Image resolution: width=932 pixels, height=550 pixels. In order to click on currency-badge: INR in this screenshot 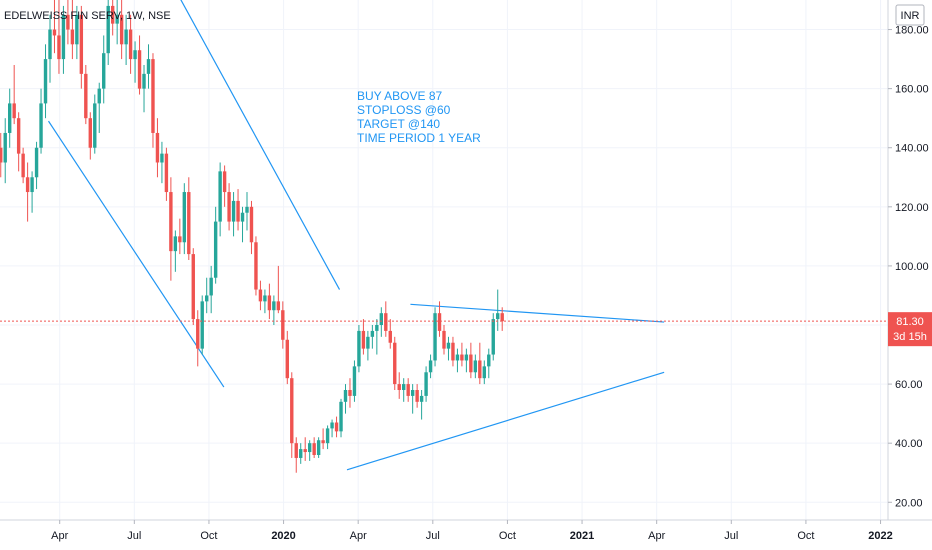, I will do `click(910, 15)`.